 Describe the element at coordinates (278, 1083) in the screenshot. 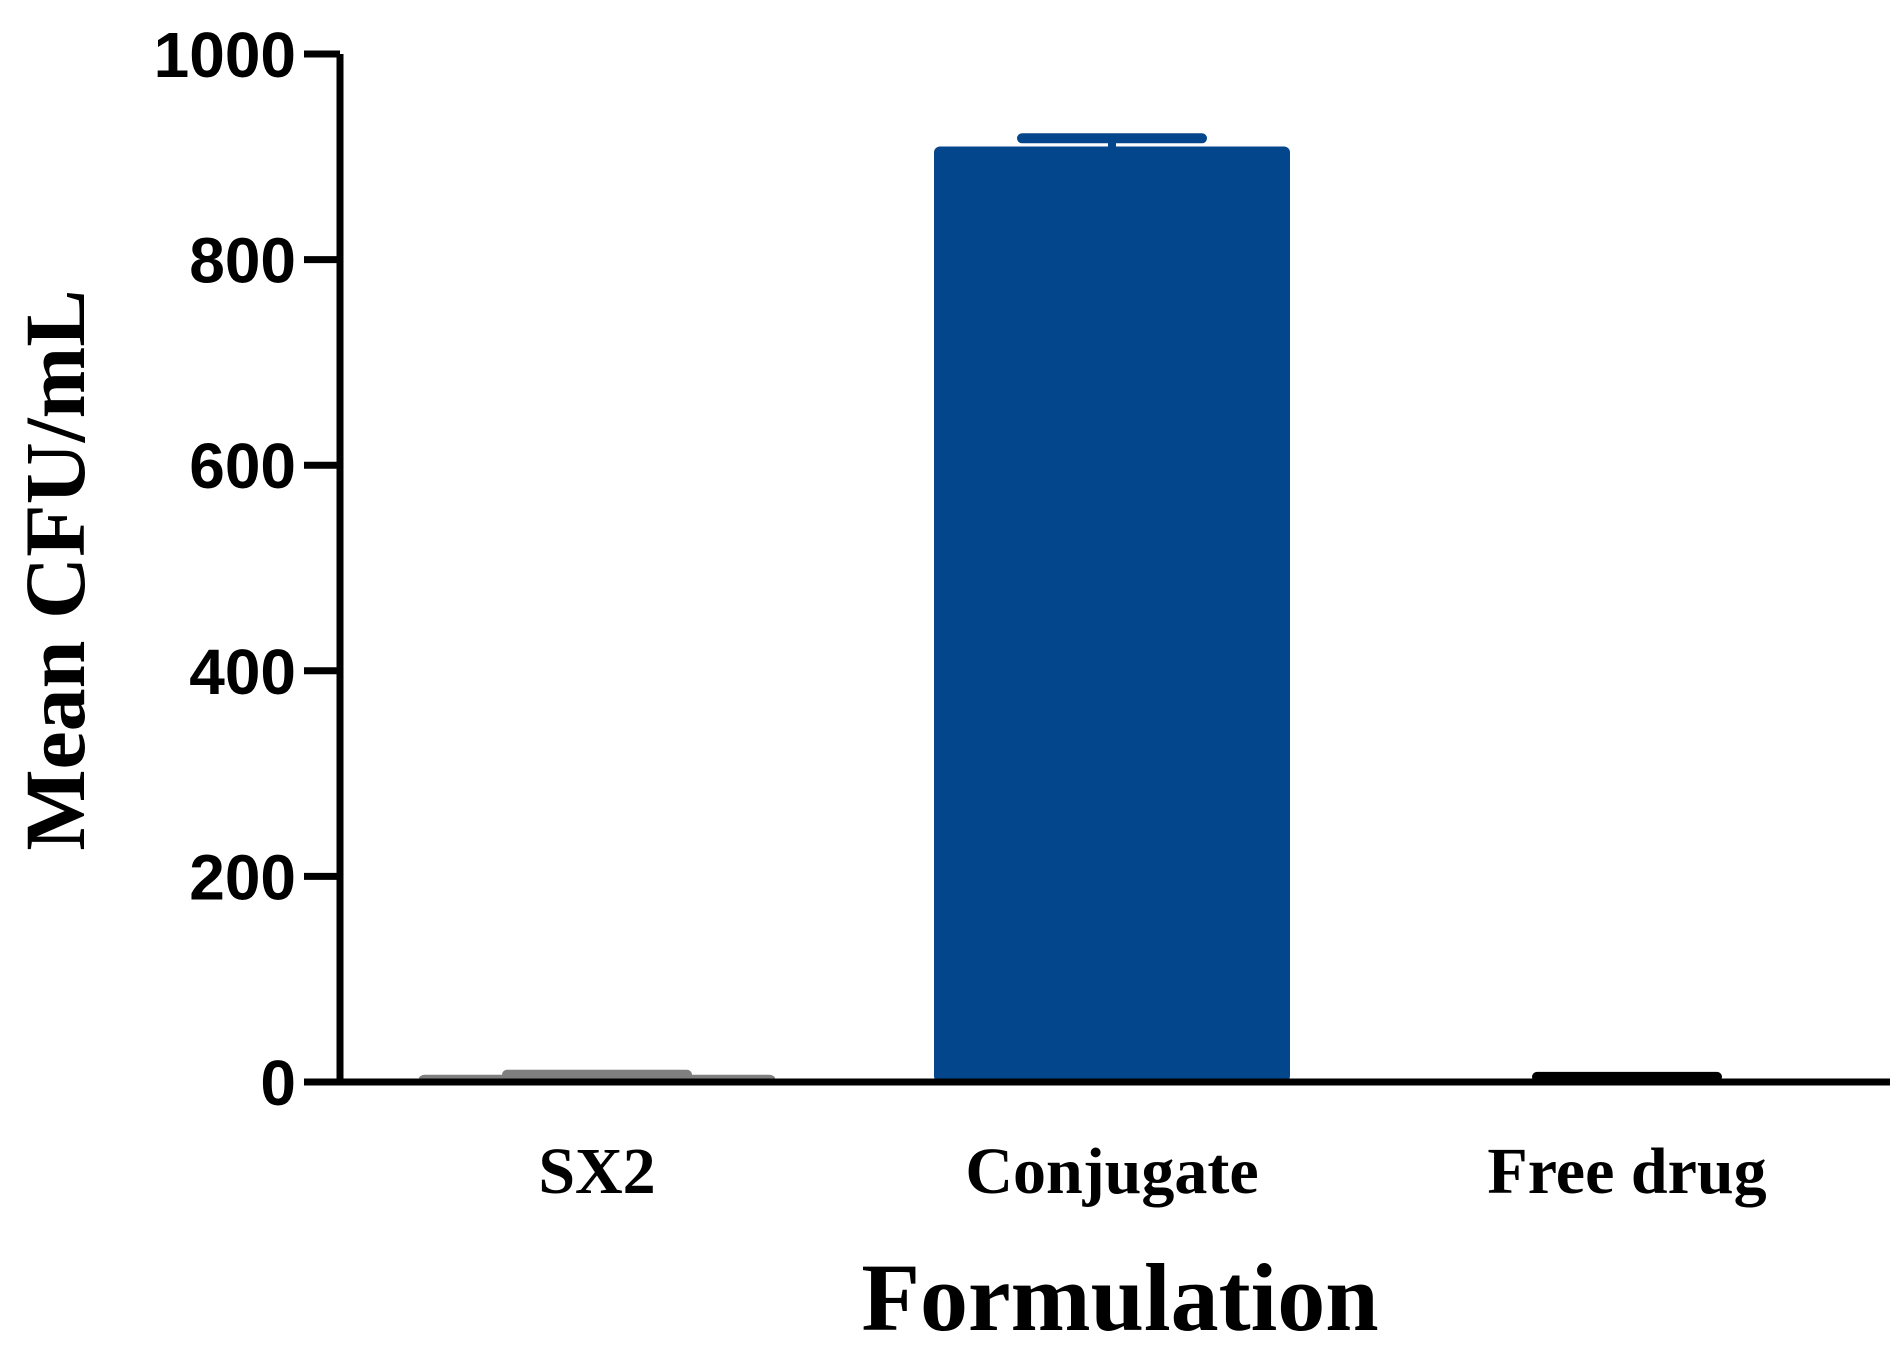

I see `y-tick-label: 0` at that location.